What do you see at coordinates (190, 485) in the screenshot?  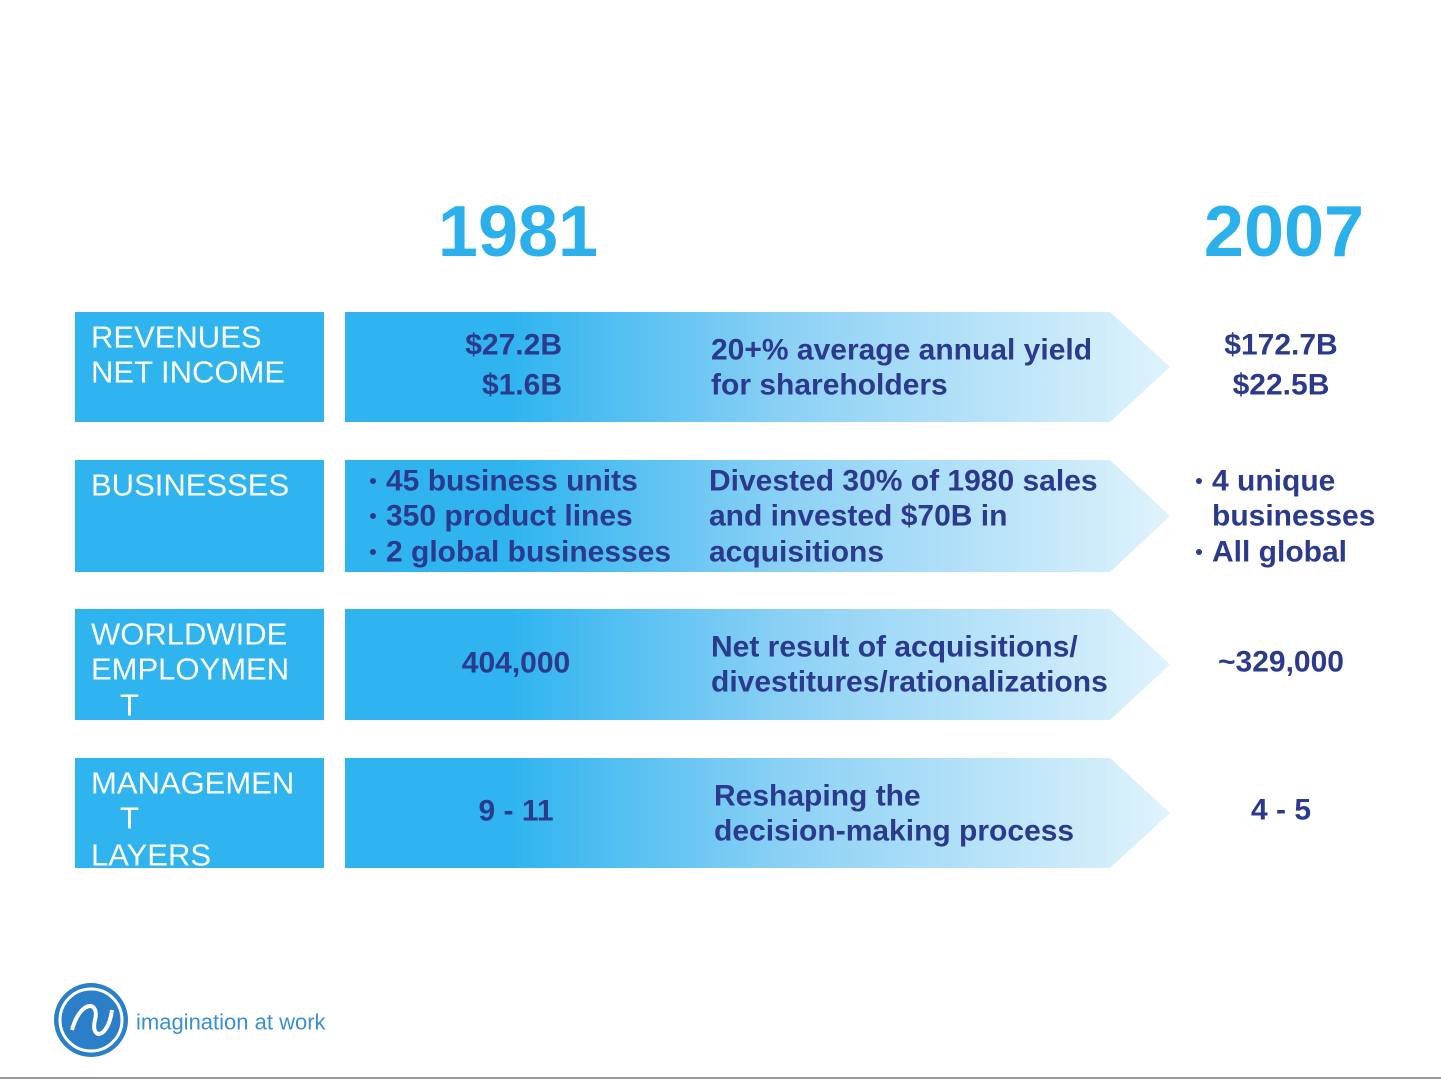 I see `row-label: BUSINESSES` at bounding box center [190, 485].